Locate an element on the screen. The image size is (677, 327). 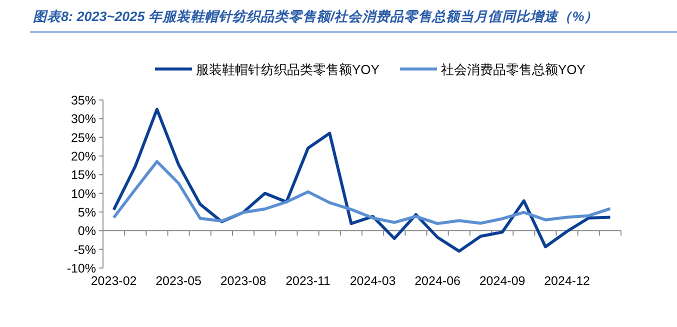
y-tick-label: 25% is located at coordinates (83, 137).